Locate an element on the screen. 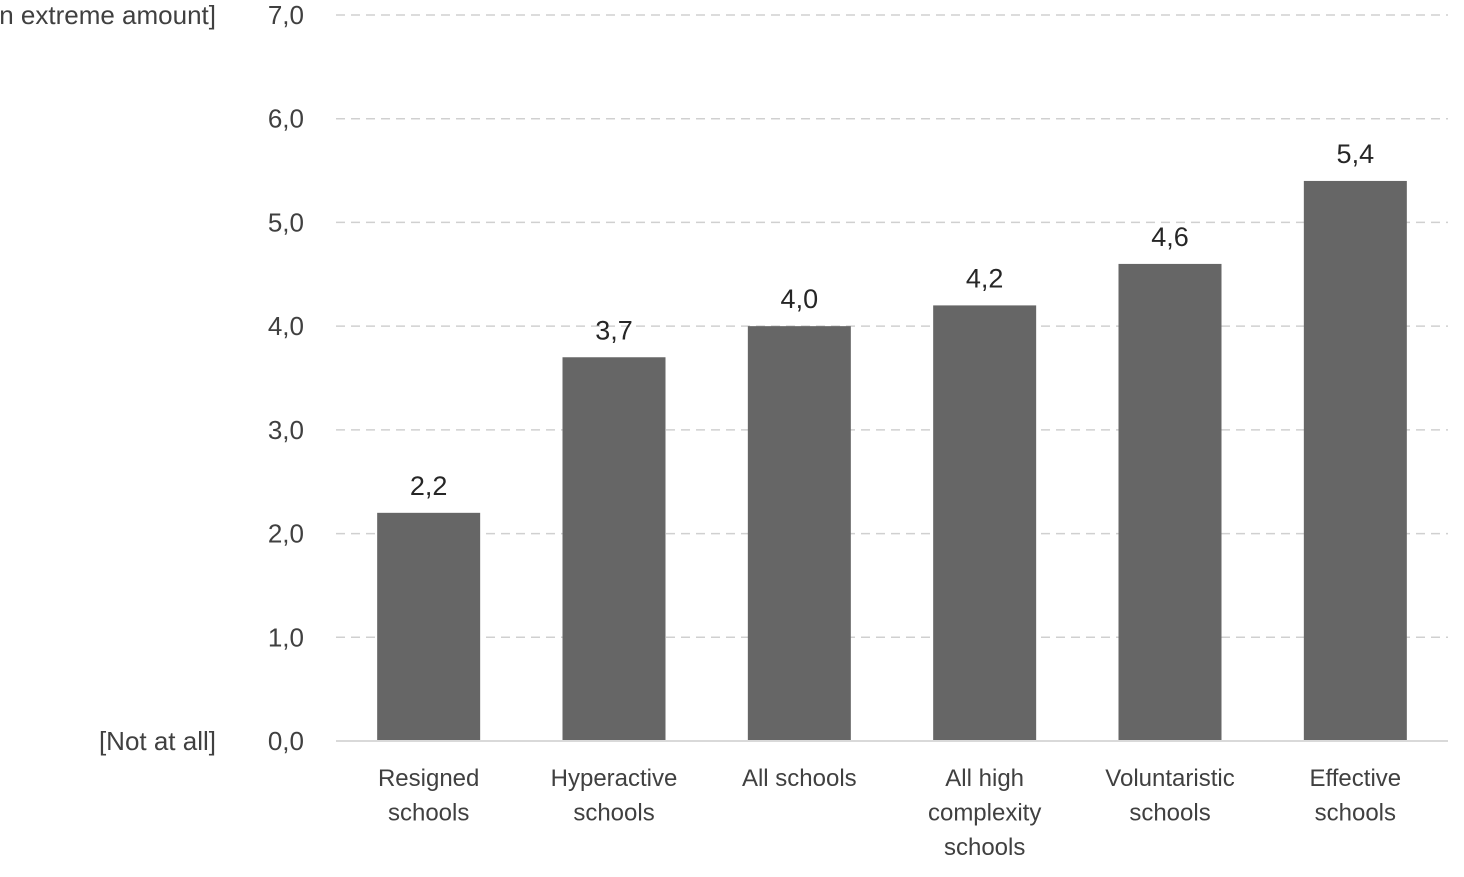  scale-top-label: [An extreme amount] is located at coordinates (108, 15).